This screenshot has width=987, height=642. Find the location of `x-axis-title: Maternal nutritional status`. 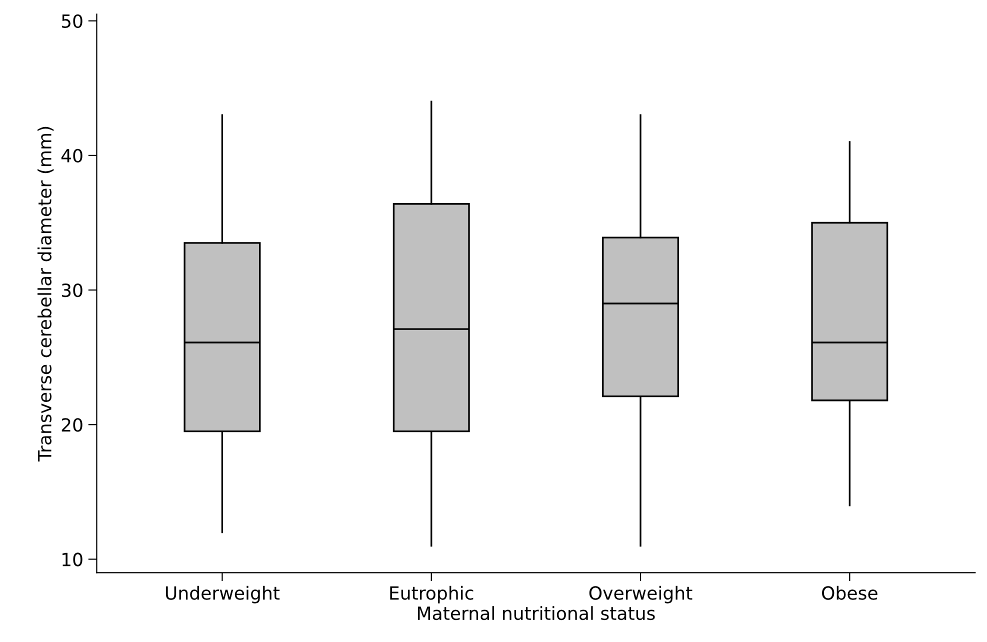

x-axis-title: Maternal nutritional status is located at coordinates (536, 613).